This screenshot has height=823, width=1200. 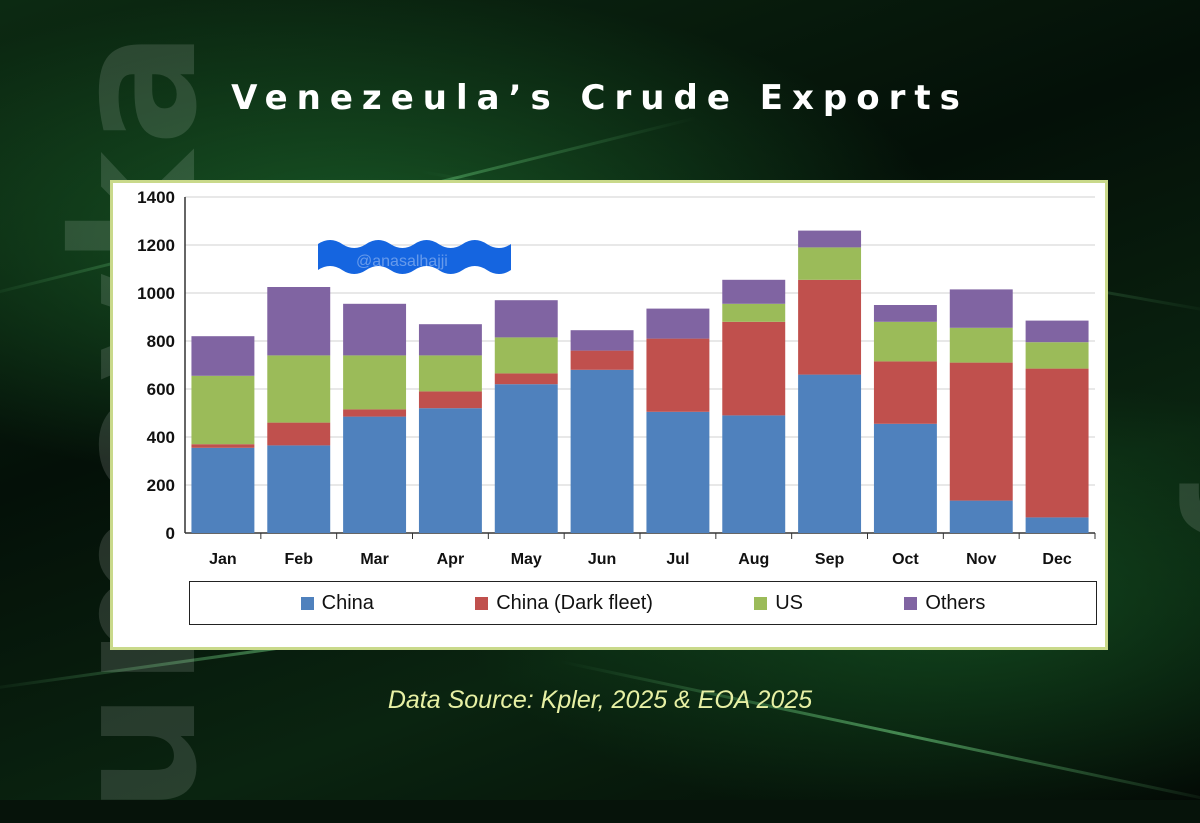 I want to click on overlay-watermark-text: @anasalhajji, so click(x=402, y=261).